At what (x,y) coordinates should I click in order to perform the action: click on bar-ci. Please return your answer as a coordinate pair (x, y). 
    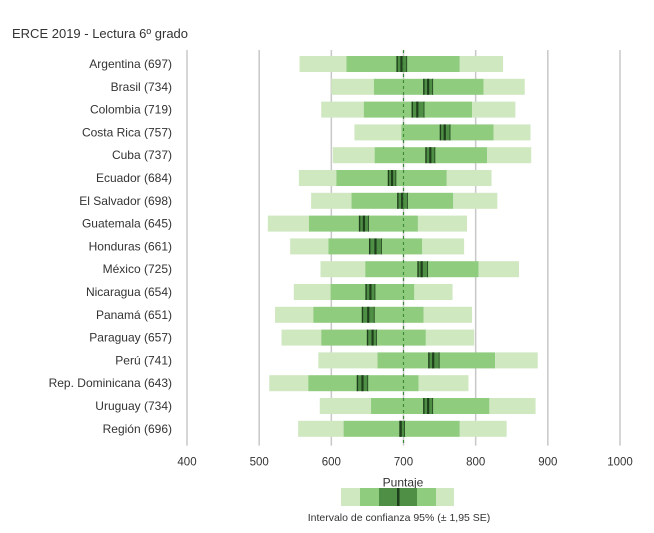
    Looking at the image, I should click on (402, 428).